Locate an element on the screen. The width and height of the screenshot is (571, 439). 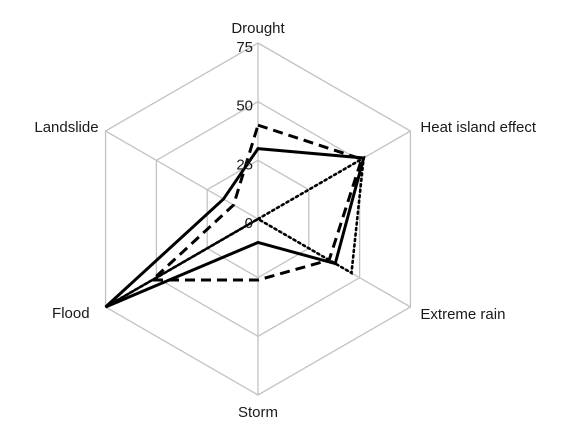
tick-label-25: 25 is located at coordinates (244, 164).